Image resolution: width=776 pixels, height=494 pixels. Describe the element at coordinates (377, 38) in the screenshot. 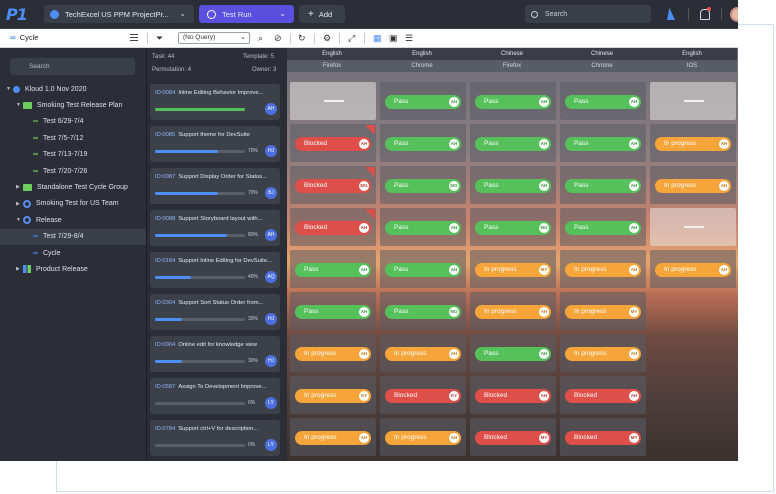

I see `grid-view-icon: ▦` at that location.